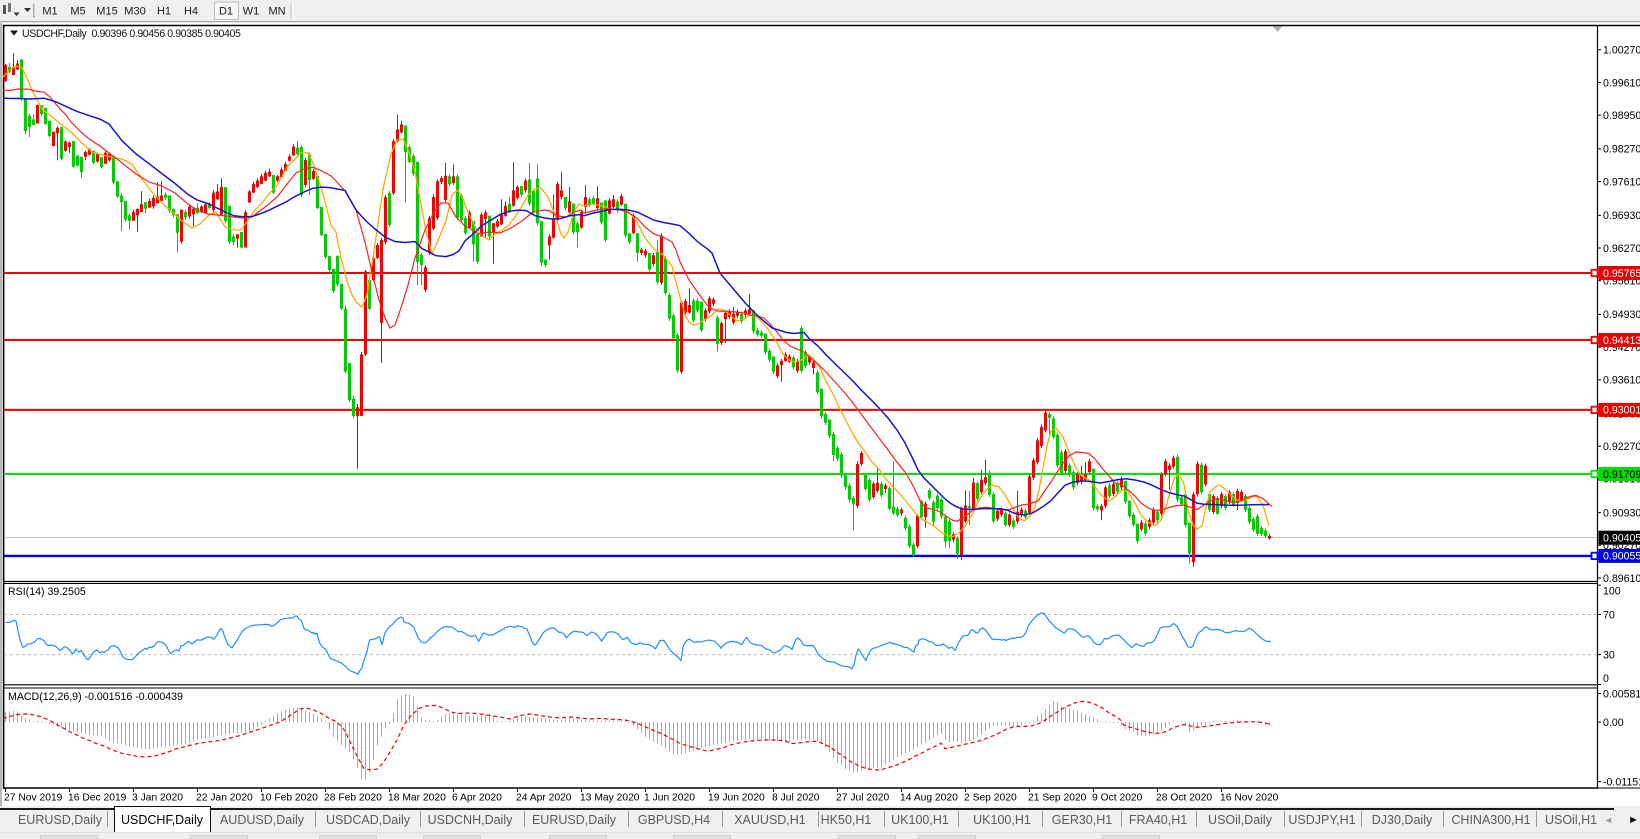 This screenshot has height=839, width=1640. I want to click on svg-text: 27 Nov 2019, so click(33, 798).